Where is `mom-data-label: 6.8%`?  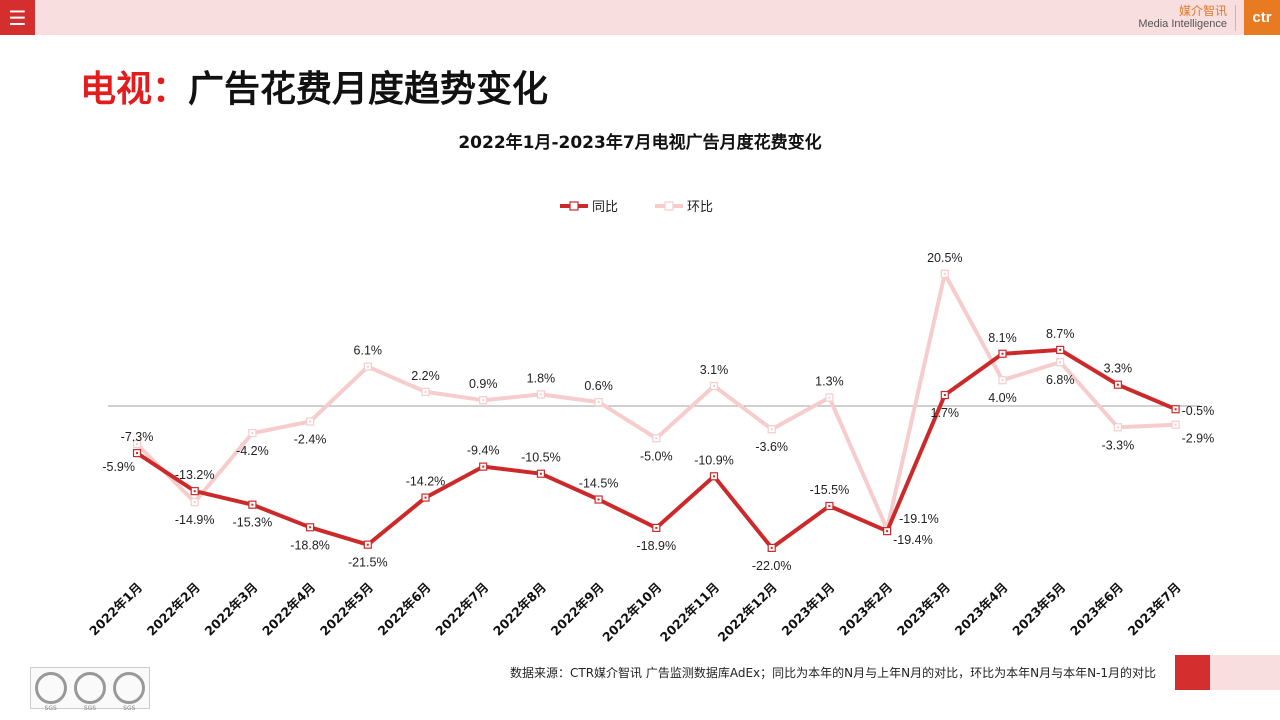 mom-data-label: 6.8% is located at coordinates (1060, 380).